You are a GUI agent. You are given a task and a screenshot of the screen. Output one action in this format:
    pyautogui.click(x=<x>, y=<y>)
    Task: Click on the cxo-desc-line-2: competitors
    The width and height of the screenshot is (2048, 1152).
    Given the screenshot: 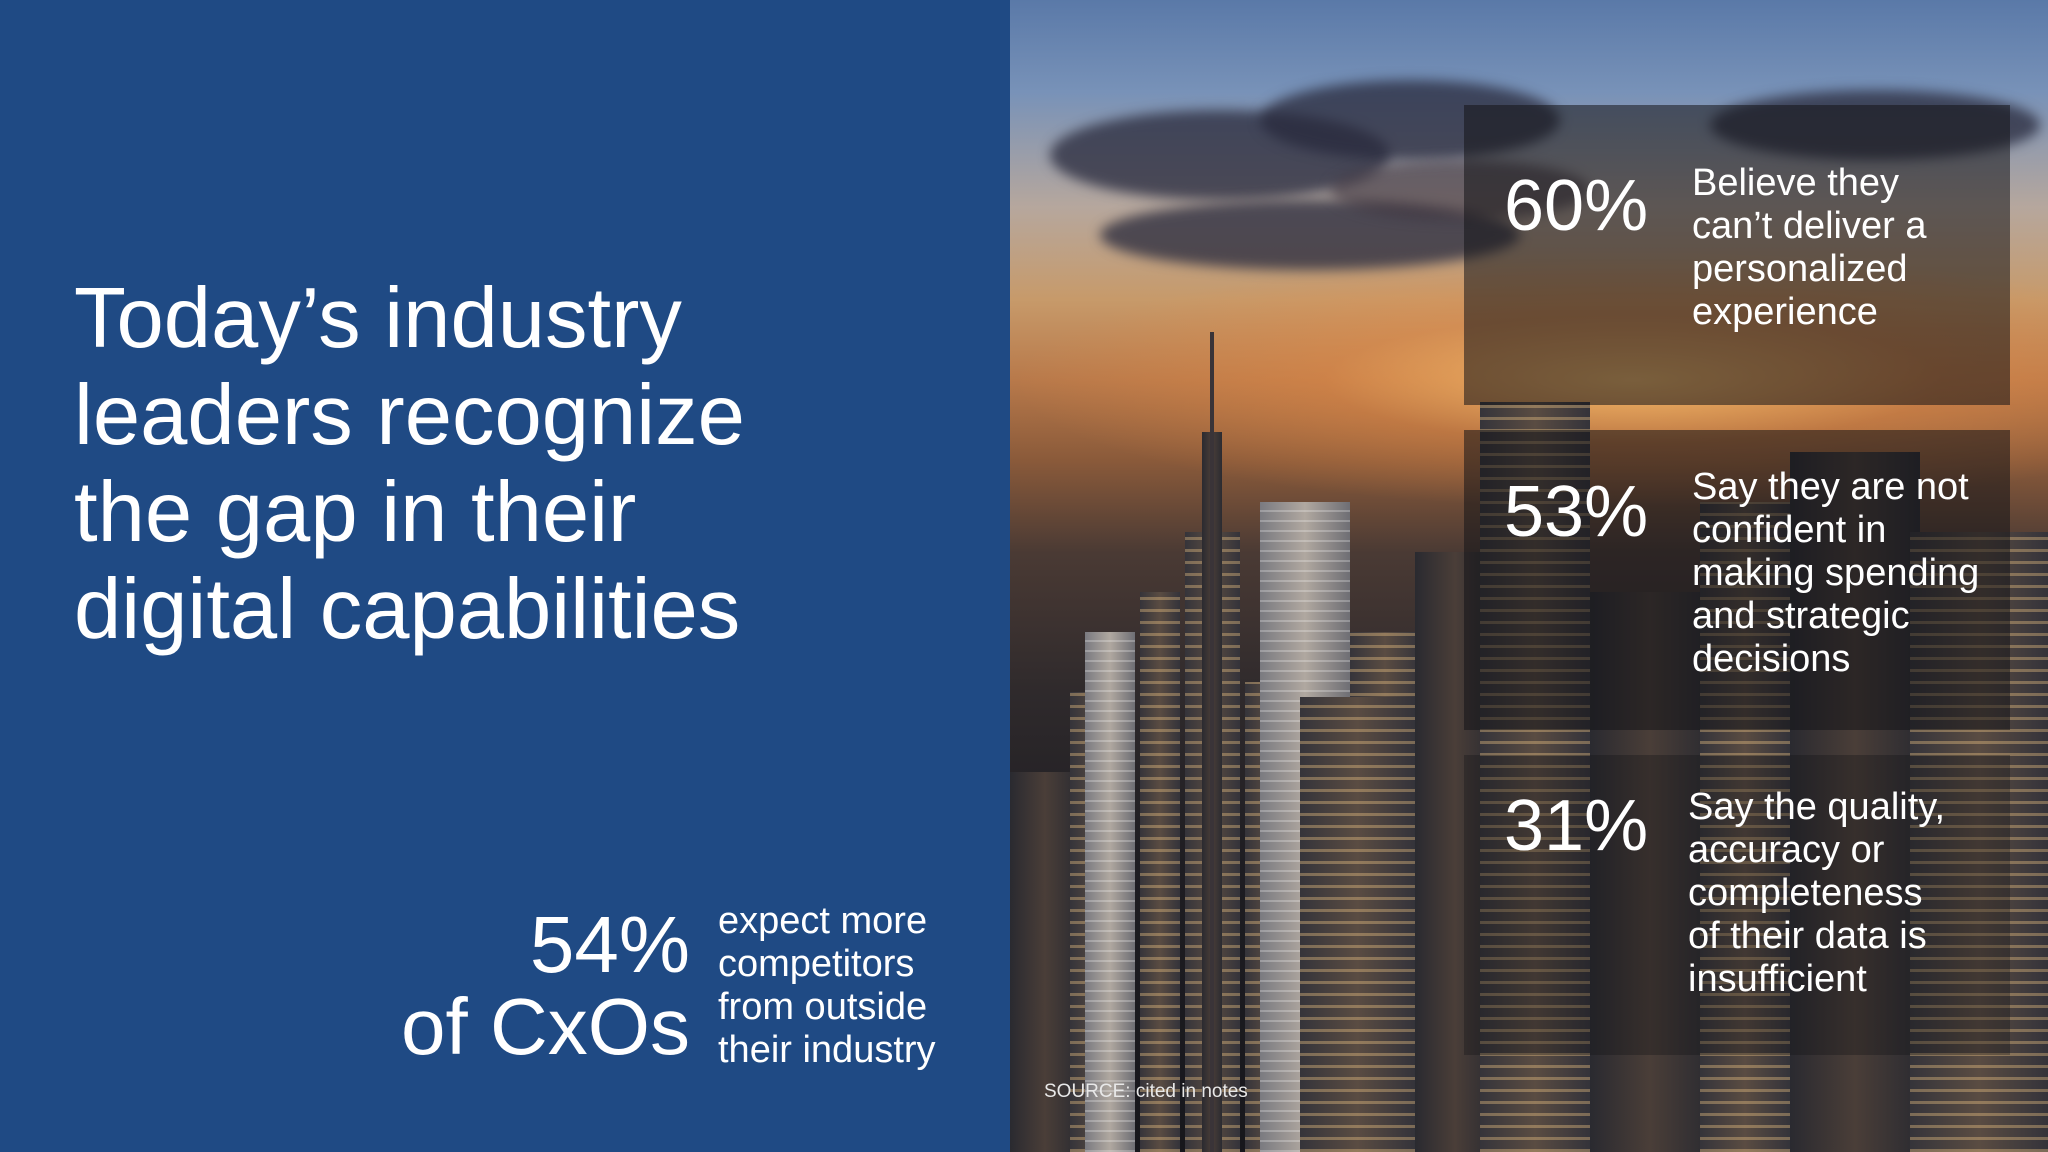 What is the action you would take?
    pyautogui.click(x=816, y=964)
    